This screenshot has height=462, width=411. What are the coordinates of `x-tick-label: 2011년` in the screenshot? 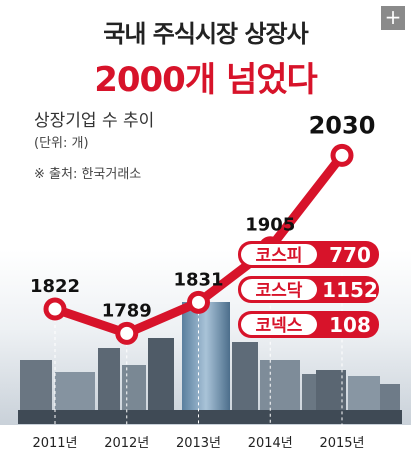 It's located at (54, 443).